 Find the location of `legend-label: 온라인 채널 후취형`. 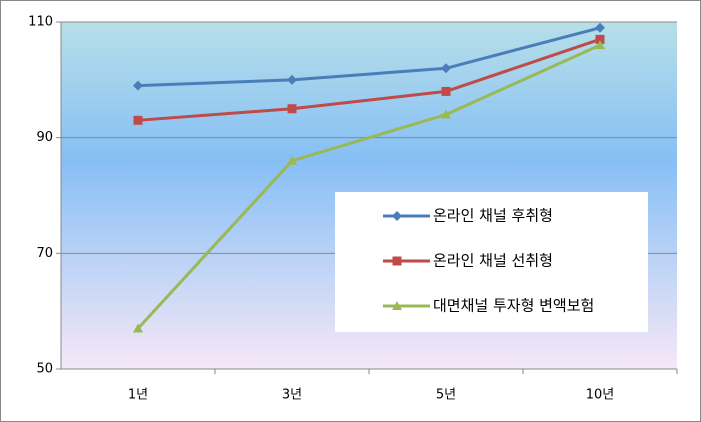

legend-label: 온라인 채널 후취형 is located at coordinates (493, 216).